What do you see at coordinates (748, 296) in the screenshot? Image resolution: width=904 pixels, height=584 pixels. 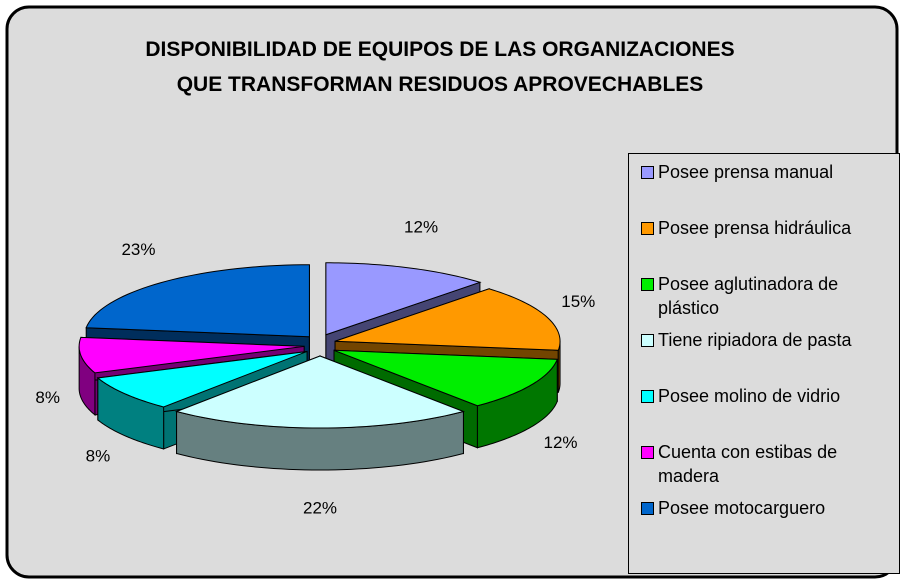 I see `legend-label: Posee aglutinadora de plástico` at bounding box center [748, 296].